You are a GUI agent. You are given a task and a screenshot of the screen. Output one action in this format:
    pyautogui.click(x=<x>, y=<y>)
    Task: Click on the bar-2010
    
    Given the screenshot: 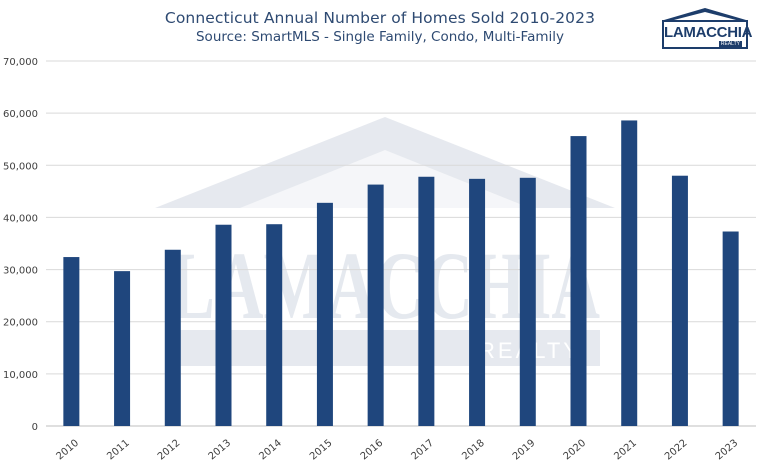 What is the action you would take?
    pyautogui.click(x=71, y=341)
    